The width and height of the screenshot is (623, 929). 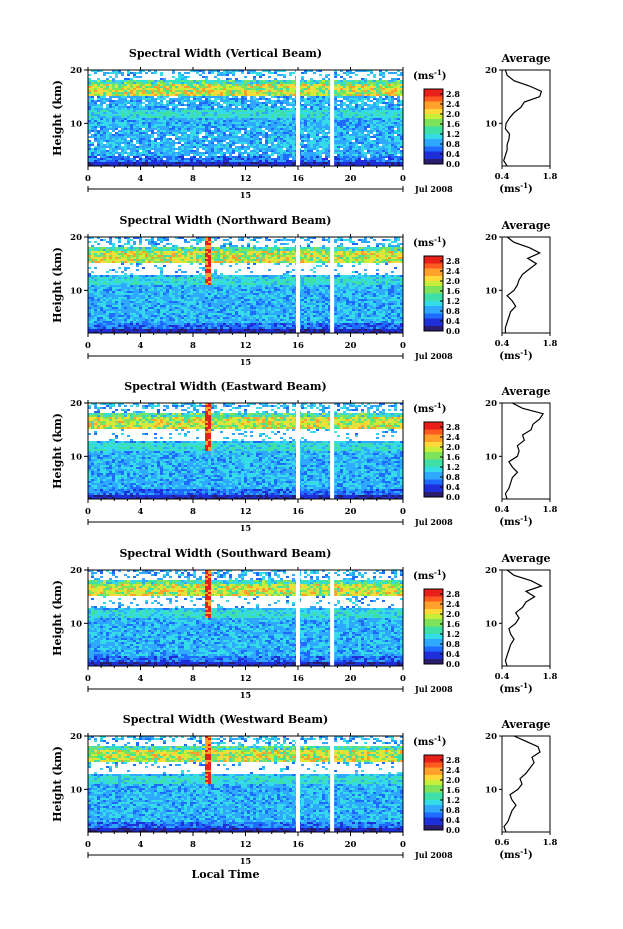 I want to click on day-marker: 15, so click(x=245, y=362).